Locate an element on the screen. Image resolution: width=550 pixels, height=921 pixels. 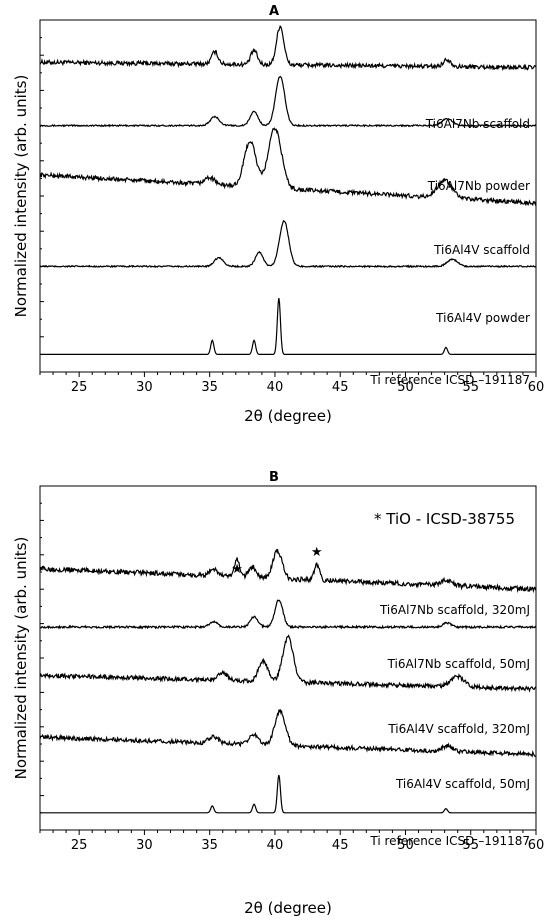
series-label: Ti6Al7Nb scaffold, 320mJ is located at coordinates (454, 610).